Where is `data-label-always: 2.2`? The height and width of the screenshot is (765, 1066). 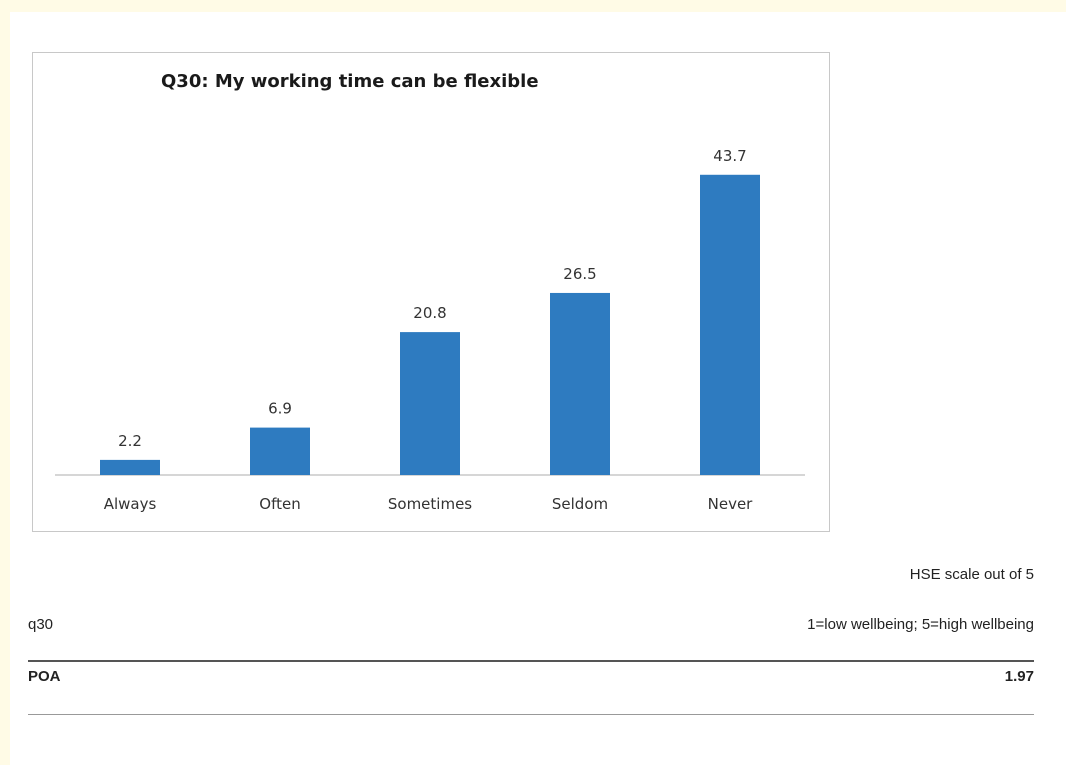 data-label-always: 2.2 is located at coordinates (130, 441).